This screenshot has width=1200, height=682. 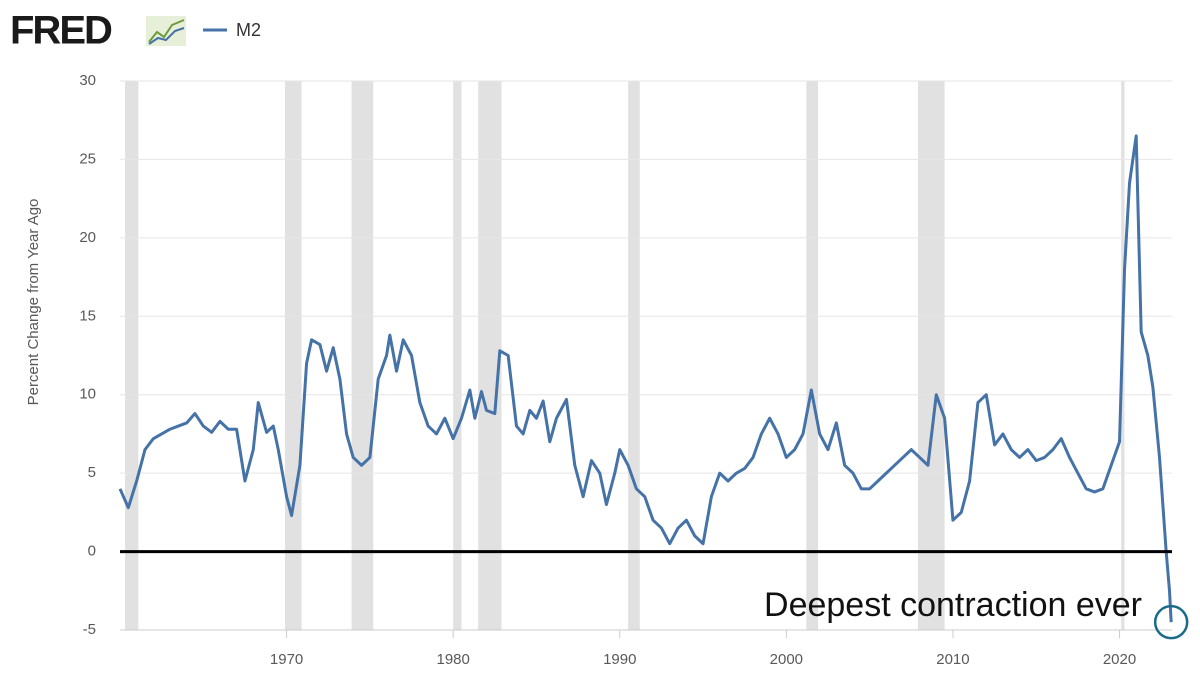 I want to click on y-tick-label: 5, so click(x=92, y=472).